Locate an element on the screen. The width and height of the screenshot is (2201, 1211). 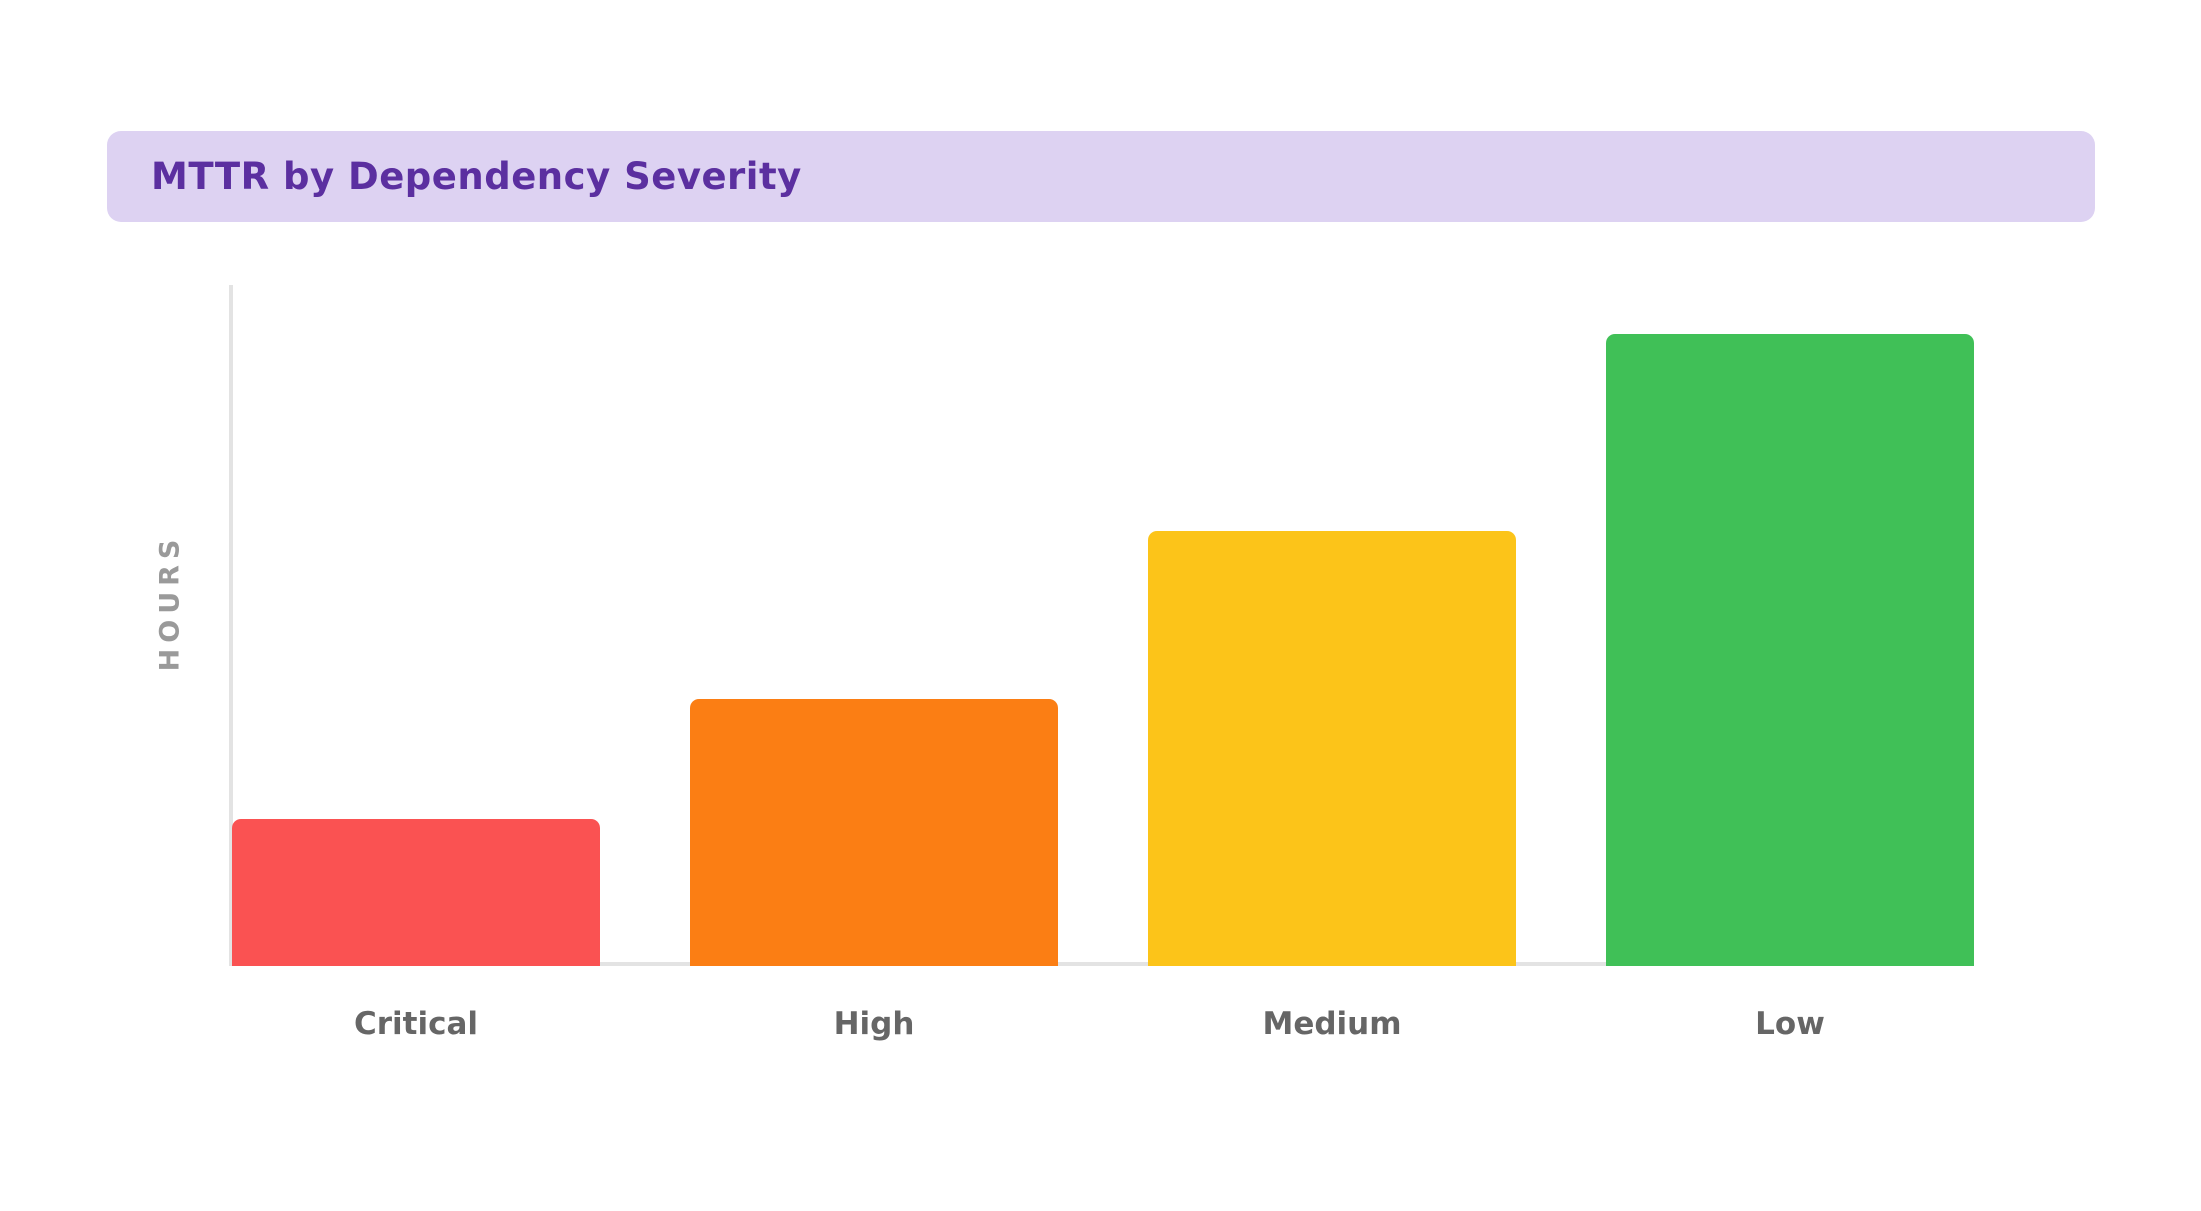
chart-title: MTTR by Dependency Severity is located at coordinates (476, 176).